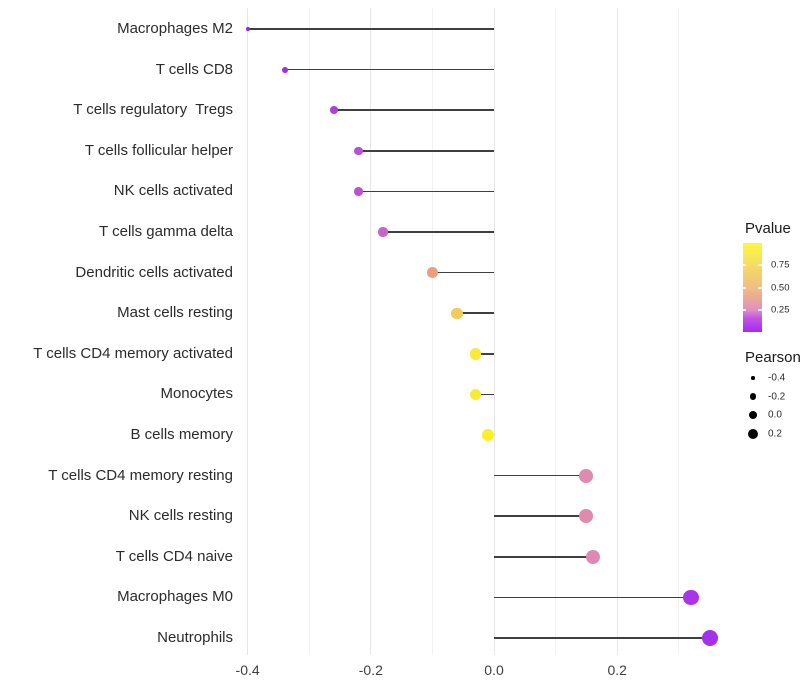  What do you see at coordinates (247, 670) in the screenshot?
I see `x-tick-label: -0.4` at bounding box center [247, 670].